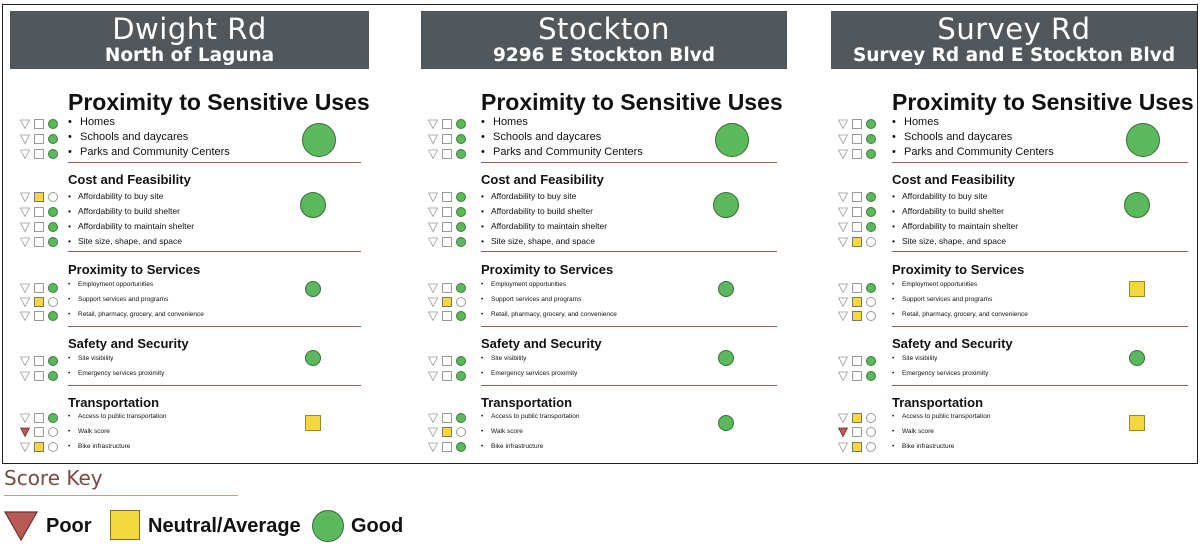 Image resolution: width=1200 pixels, height=549 pixels. I want to click on score-key-label-good: Good, so click(377, 526).